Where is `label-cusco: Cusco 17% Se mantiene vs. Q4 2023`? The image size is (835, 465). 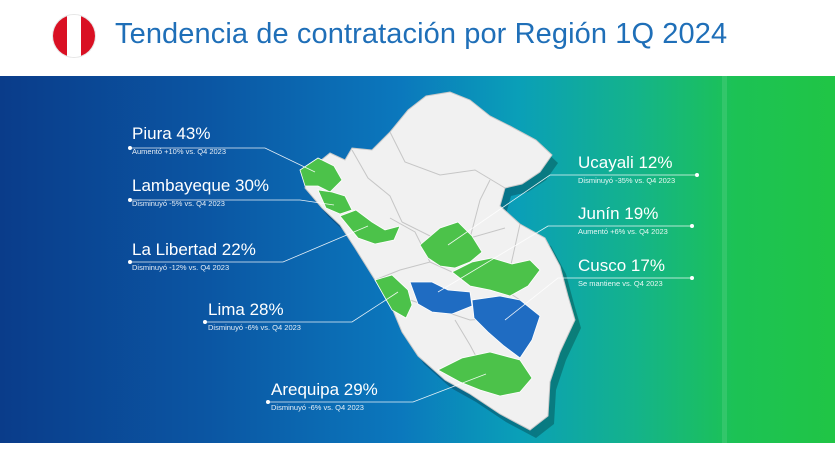
label-cusco: Cusco 17% Se mantiene vs. Q4 2023 is located at coordinates (621, 272).